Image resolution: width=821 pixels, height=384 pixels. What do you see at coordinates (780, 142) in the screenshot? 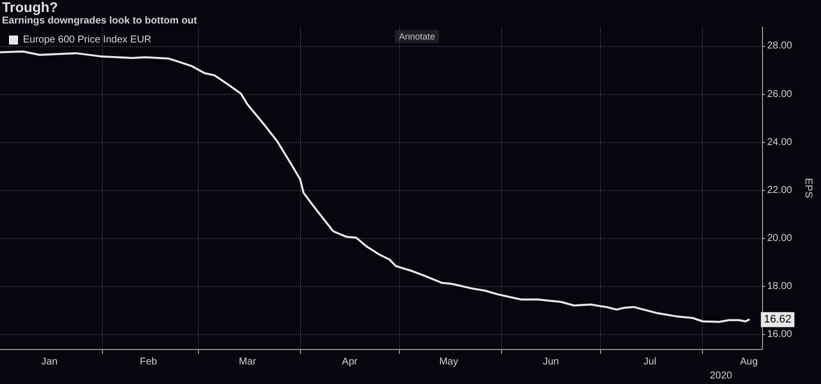
I see `y-tick-label: 24.00` at bounding box center [780, 142].